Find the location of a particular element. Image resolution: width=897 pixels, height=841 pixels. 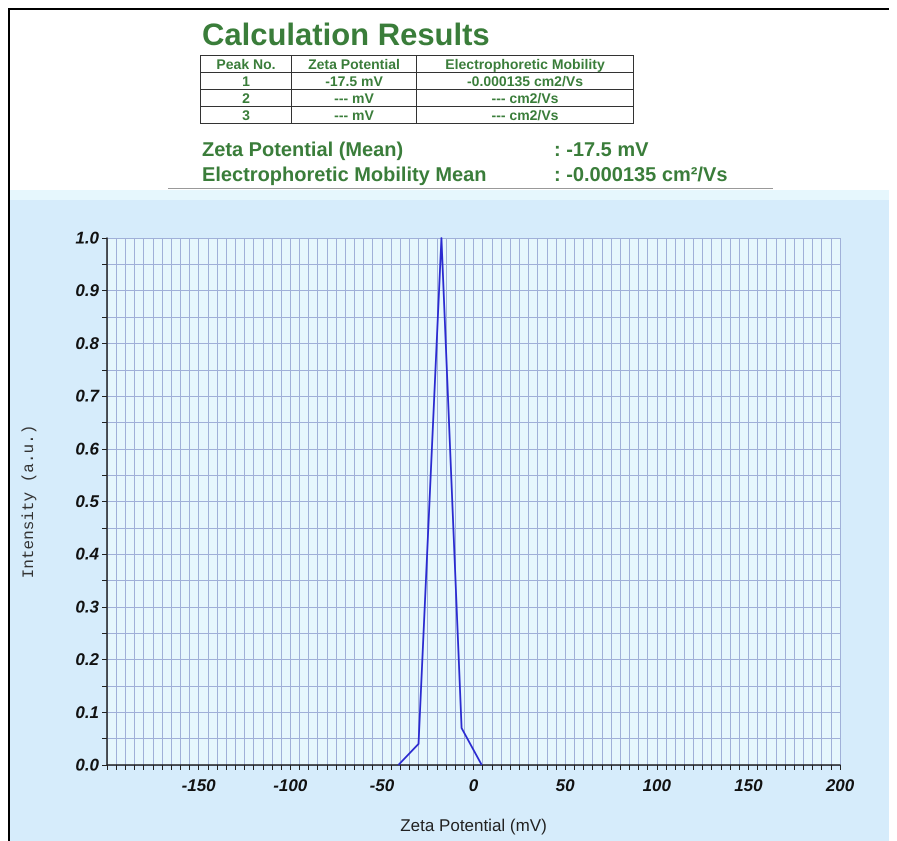

x-tick-label: -150 is located at coordinates (199, 785).